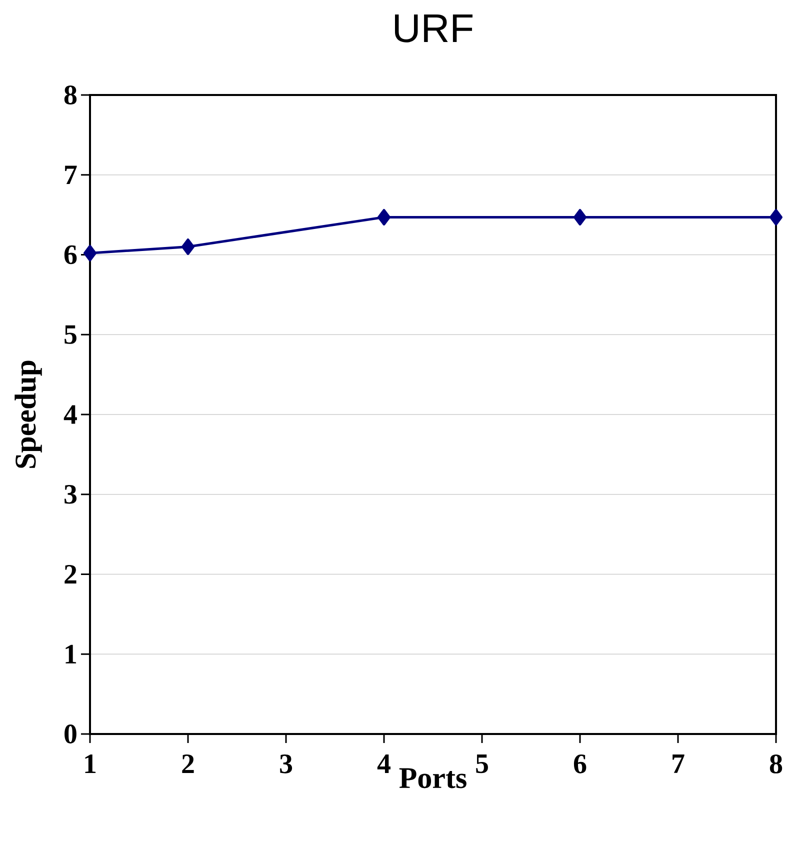 This screenshot has height=844, width=789. Describe the element at coordinates (28, 414) in the screenshot. I see `y-axis-title: Speedup` at that location.